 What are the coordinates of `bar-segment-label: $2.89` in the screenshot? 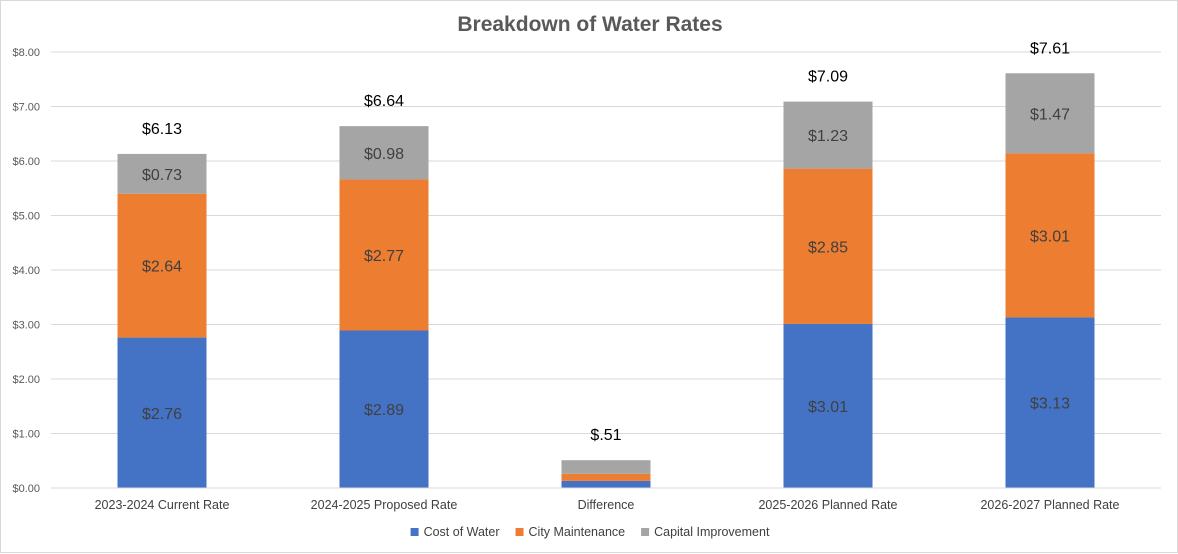 It's located at (384, 410).